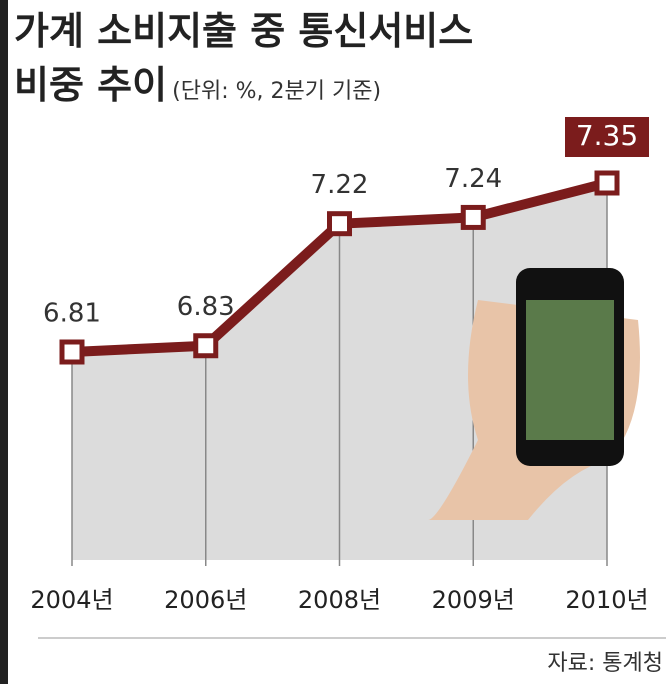 Image resolution: width=666 pixels, height=684 pixels. I want to click on x-tick-label: 2010년, so click(606, 600).